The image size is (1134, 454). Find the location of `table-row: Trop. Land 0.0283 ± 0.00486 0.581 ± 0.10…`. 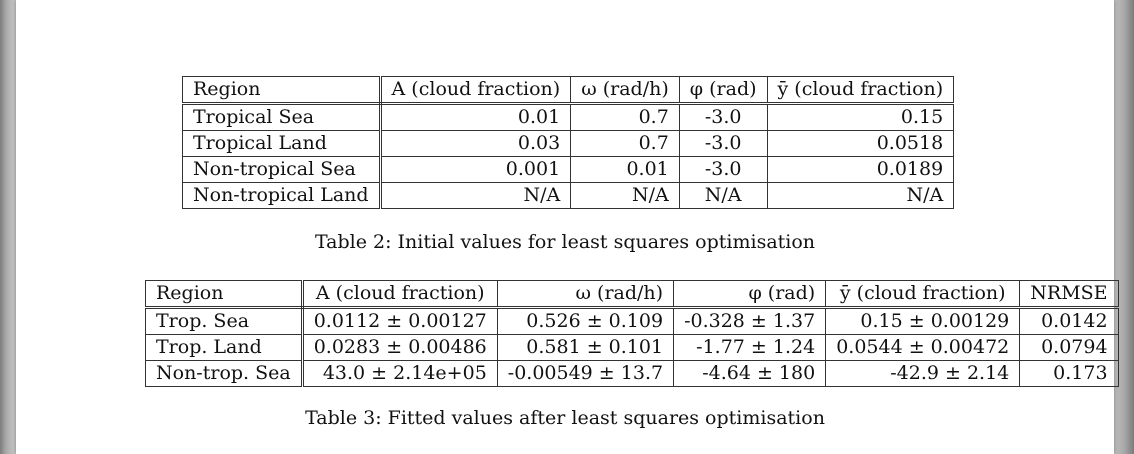

table-row: Trop. Land 0.0283 ± 0.00486 0.581 ± 0.10… is located at coordinates (632, 347).